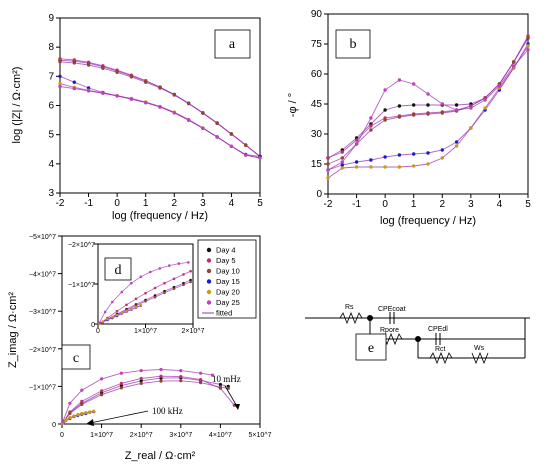 The height and width of the screenshot is (470, 550). What do you see at coordinates (175, 203) in the screenshot?
I see `x-tick-label: 2` at bounding box center [175, 203].